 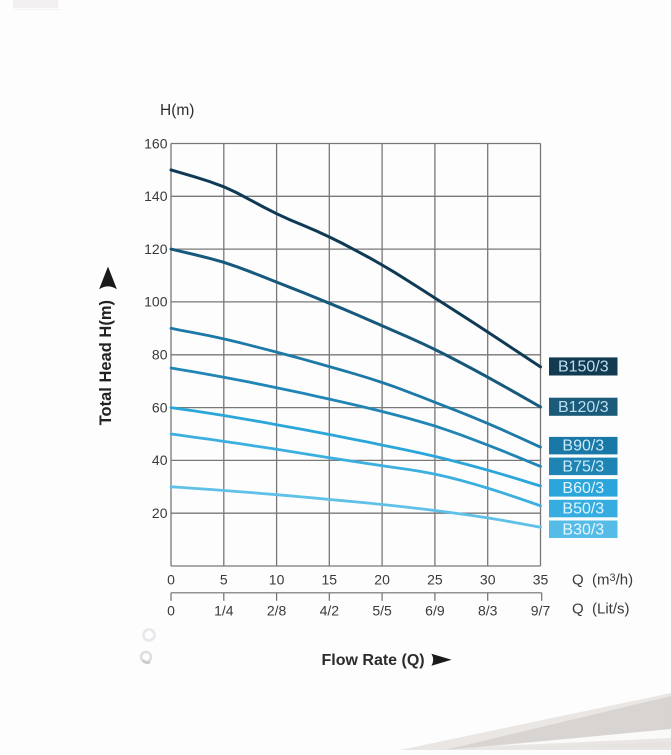 What do you see at coordinates (602, 580) in the screenshot?
I see `svg-text: Q (m3/h)` at bounding box center [602, 580].